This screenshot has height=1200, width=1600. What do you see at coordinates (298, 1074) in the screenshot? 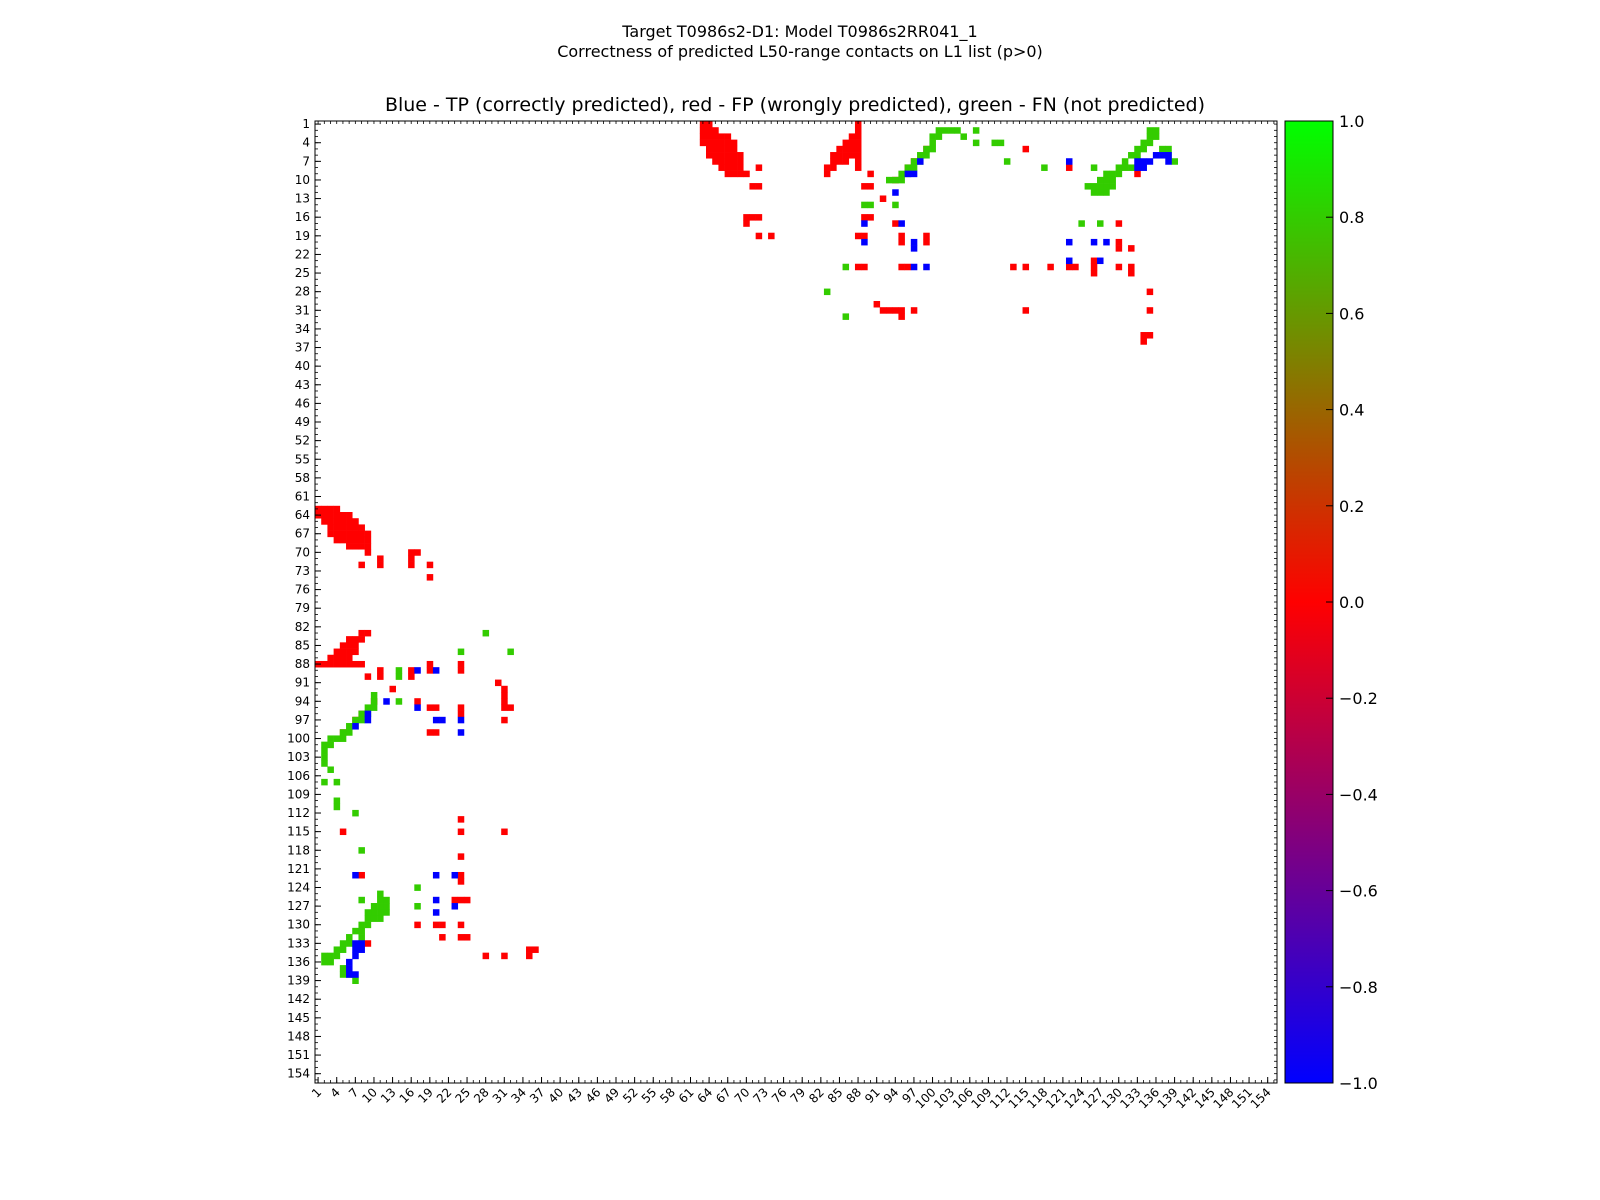
I see `y-tick-label: 154` at bounding box center [298, 1074].